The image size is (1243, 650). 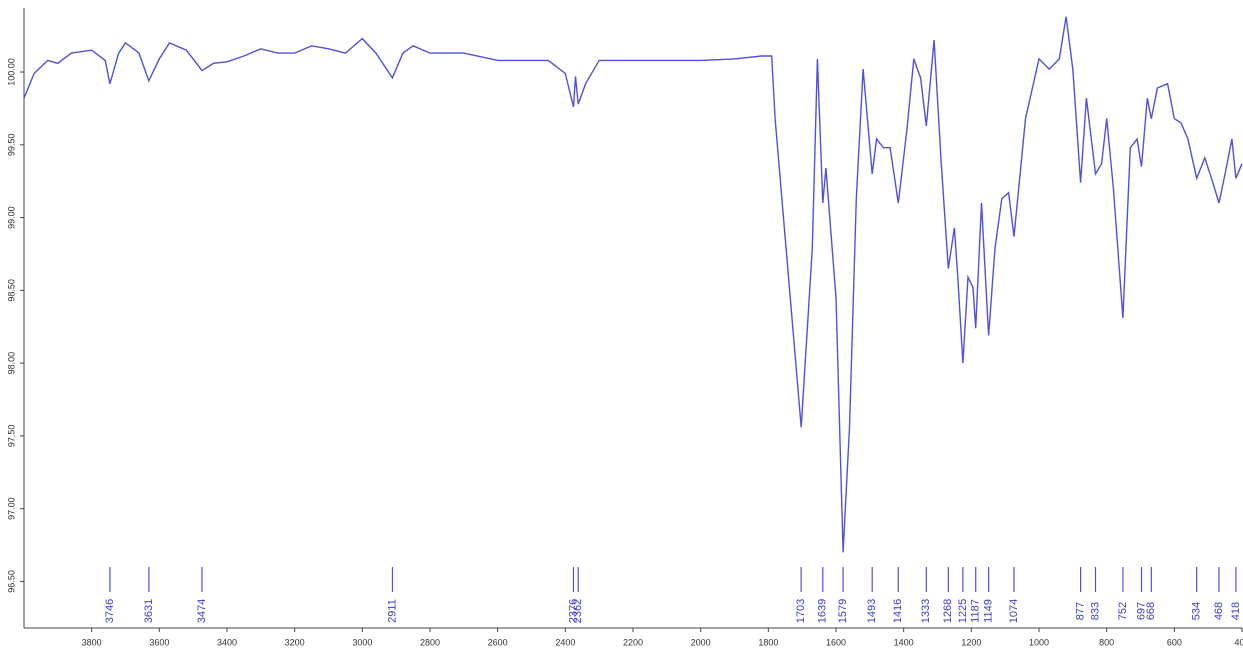 What do you see at coordinates (1014, 611) in the screenshot?
I see `peak-label: 1074` at bounding box center [1014, 611].